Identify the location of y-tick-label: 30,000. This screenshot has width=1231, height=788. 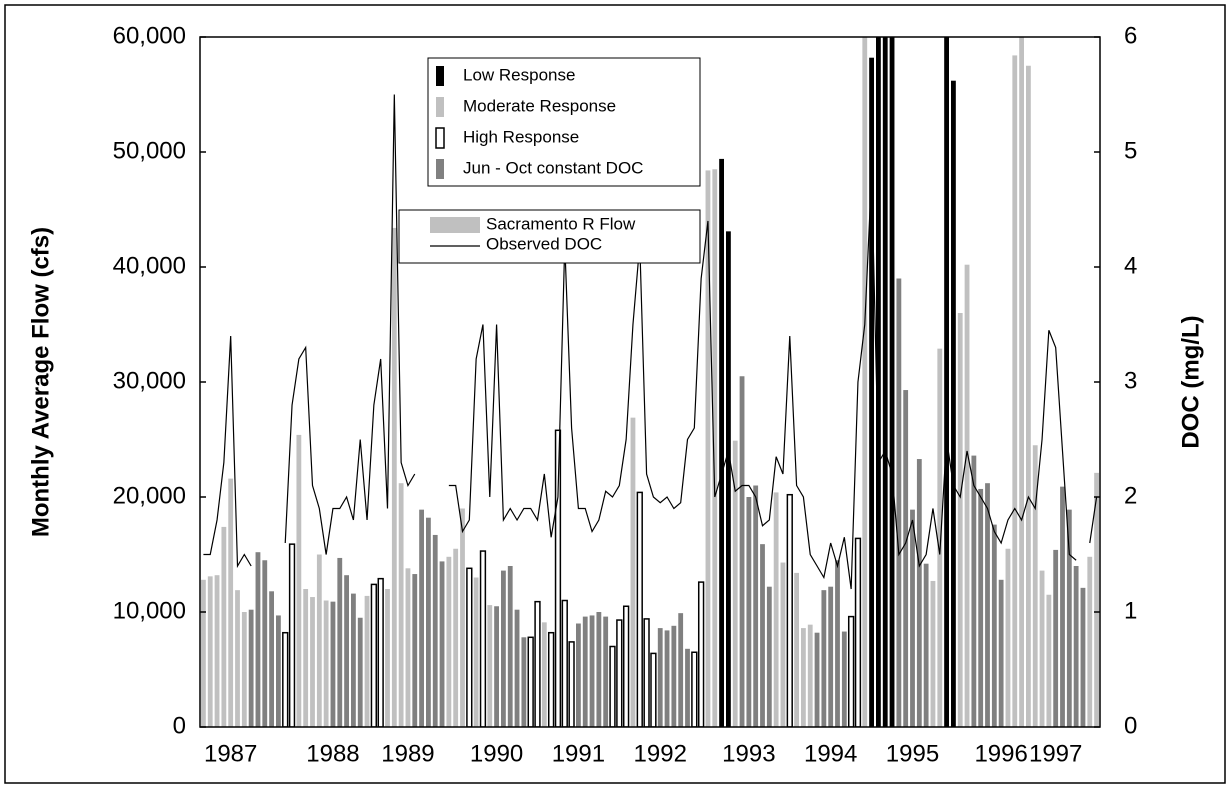
(149, 380).